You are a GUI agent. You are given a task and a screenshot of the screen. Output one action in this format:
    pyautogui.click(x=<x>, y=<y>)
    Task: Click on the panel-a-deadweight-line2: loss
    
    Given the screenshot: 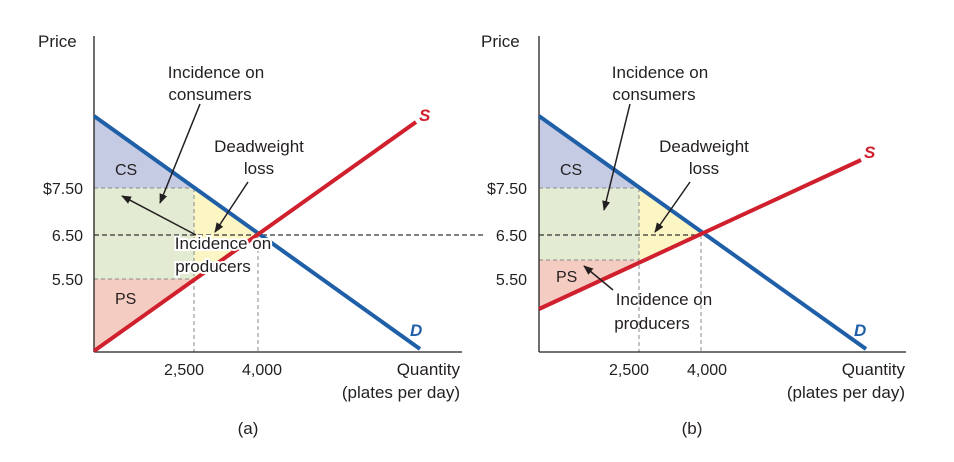 What is the action you would take?
    pyautogui.click(x=259, y=168)
    